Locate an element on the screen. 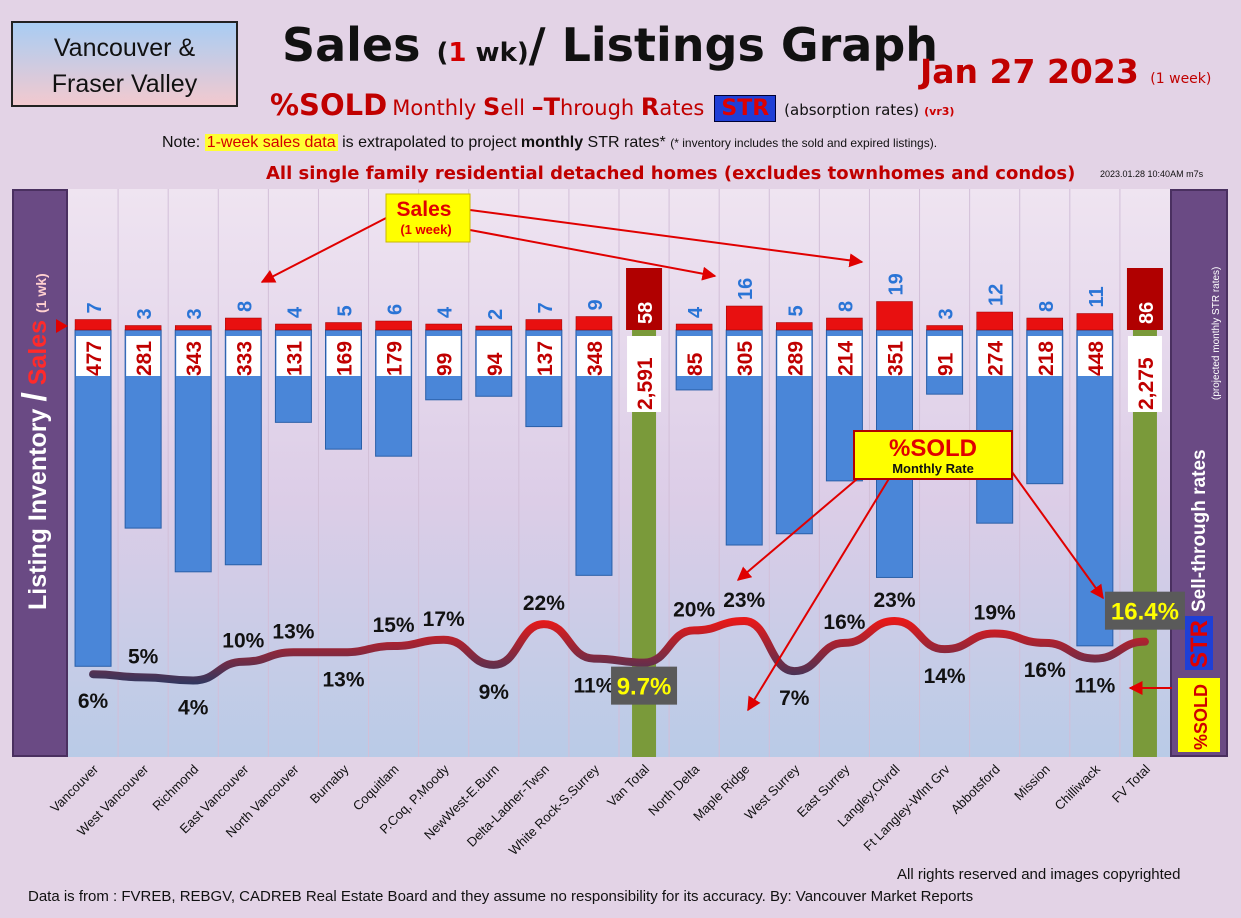 The height and width of the screenshot is (918, 1241). inventory-value: 2,275 is located at coordinates (1146, 383).